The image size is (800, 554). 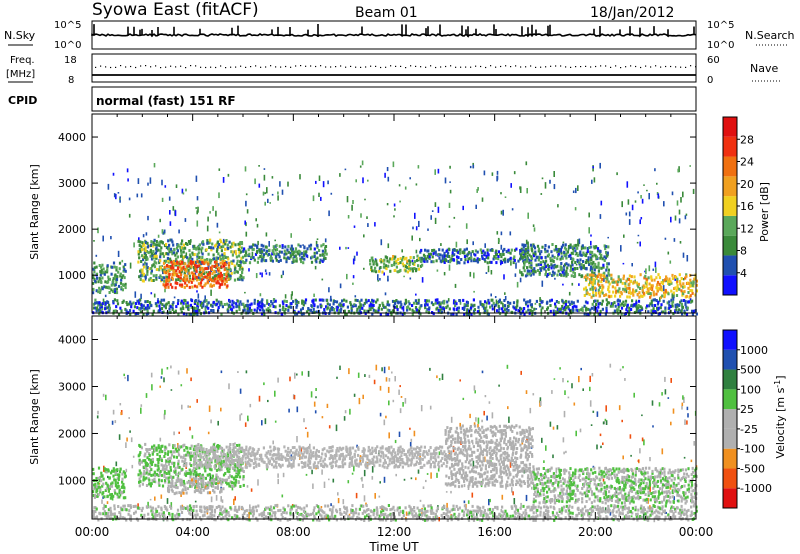 I want to click on nsearch-label: N.Search, so click(x=770, y=35).